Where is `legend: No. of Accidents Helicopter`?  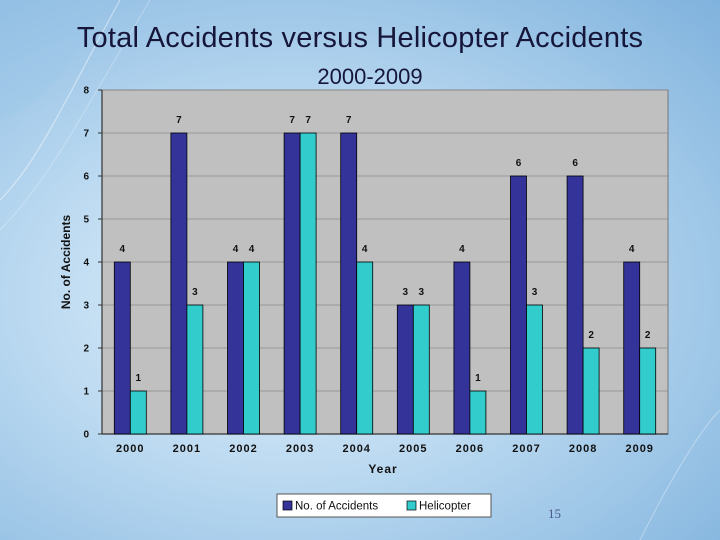 legend: No. of Accidents Helicopter is located at coordinates (384, 505).